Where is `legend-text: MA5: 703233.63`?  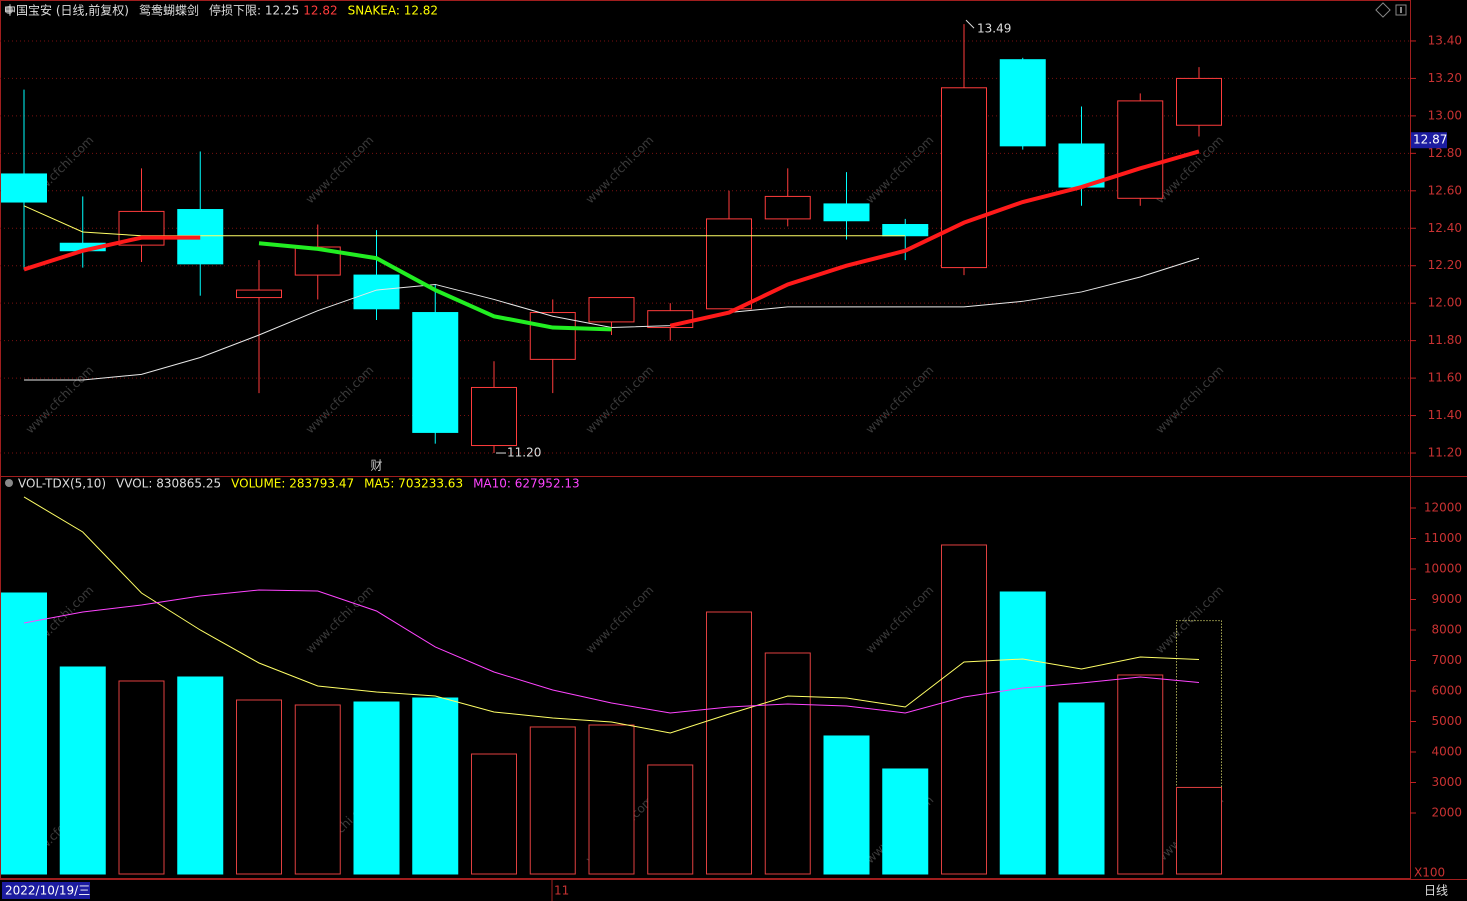 legend-text: MA5: 703233.63 is located at coordinates (413, 484).